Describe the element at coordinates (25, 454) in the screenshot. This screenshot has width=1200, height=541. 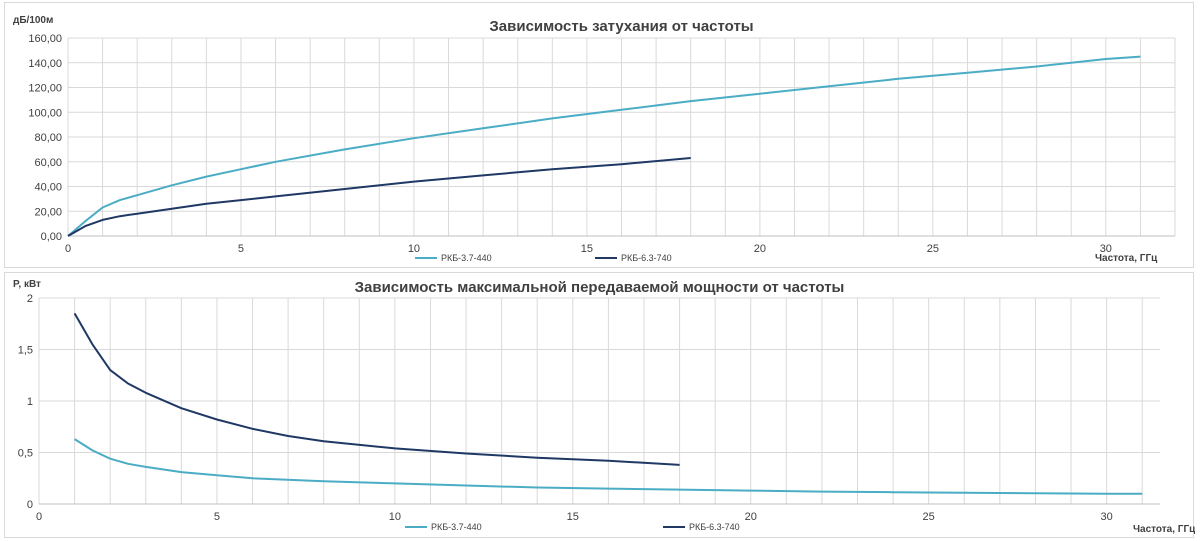
I see `y-tick-label: 0,5` at that location.